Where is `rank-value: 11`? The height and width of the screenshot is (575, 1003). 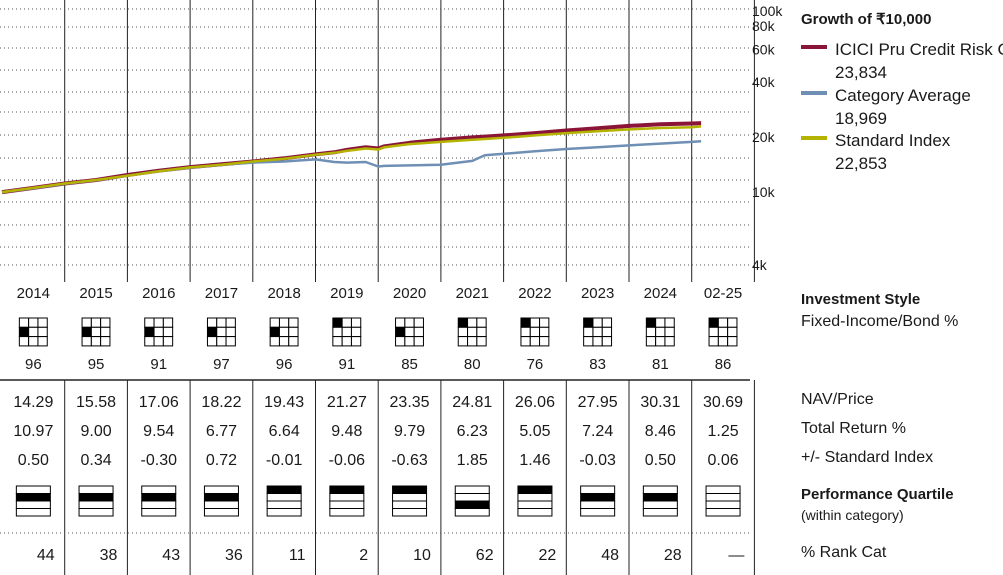
rank-value: 11 is located at coordinates (297, 555).